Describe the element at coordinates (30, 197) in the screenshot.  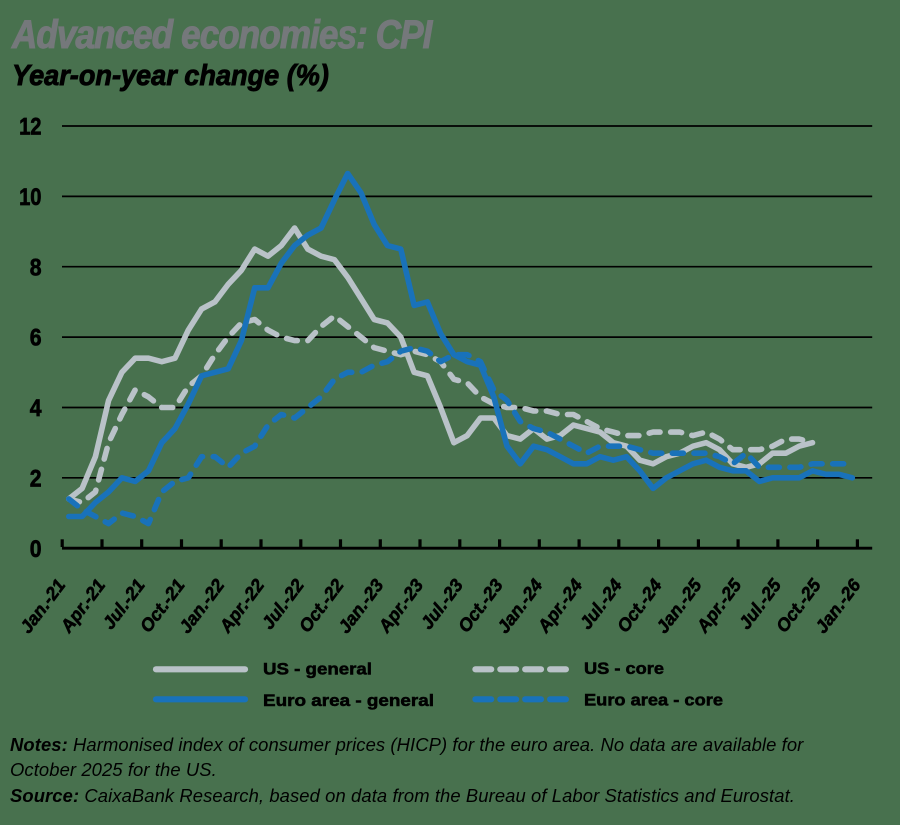
I see `svg-text: 10` at that location.